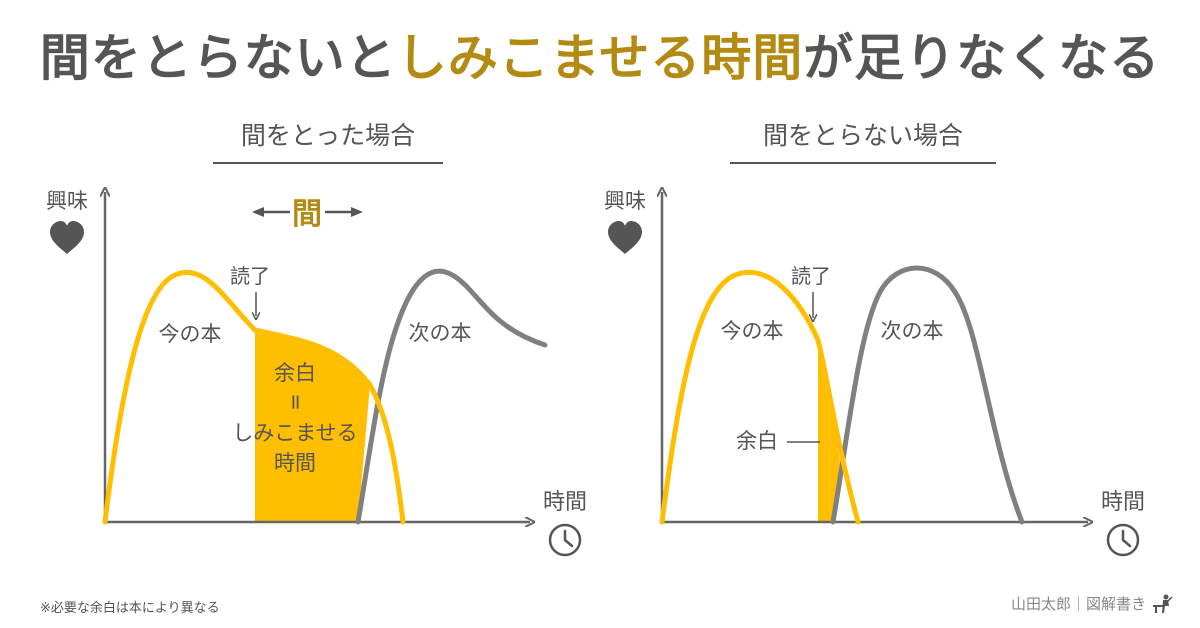 This screenshot has width=1200, height=628. What do you see at coordinates (218, 58) in the screenshot?
I see `title-part1: 間をとらないと` at bounding box center [218, 58].